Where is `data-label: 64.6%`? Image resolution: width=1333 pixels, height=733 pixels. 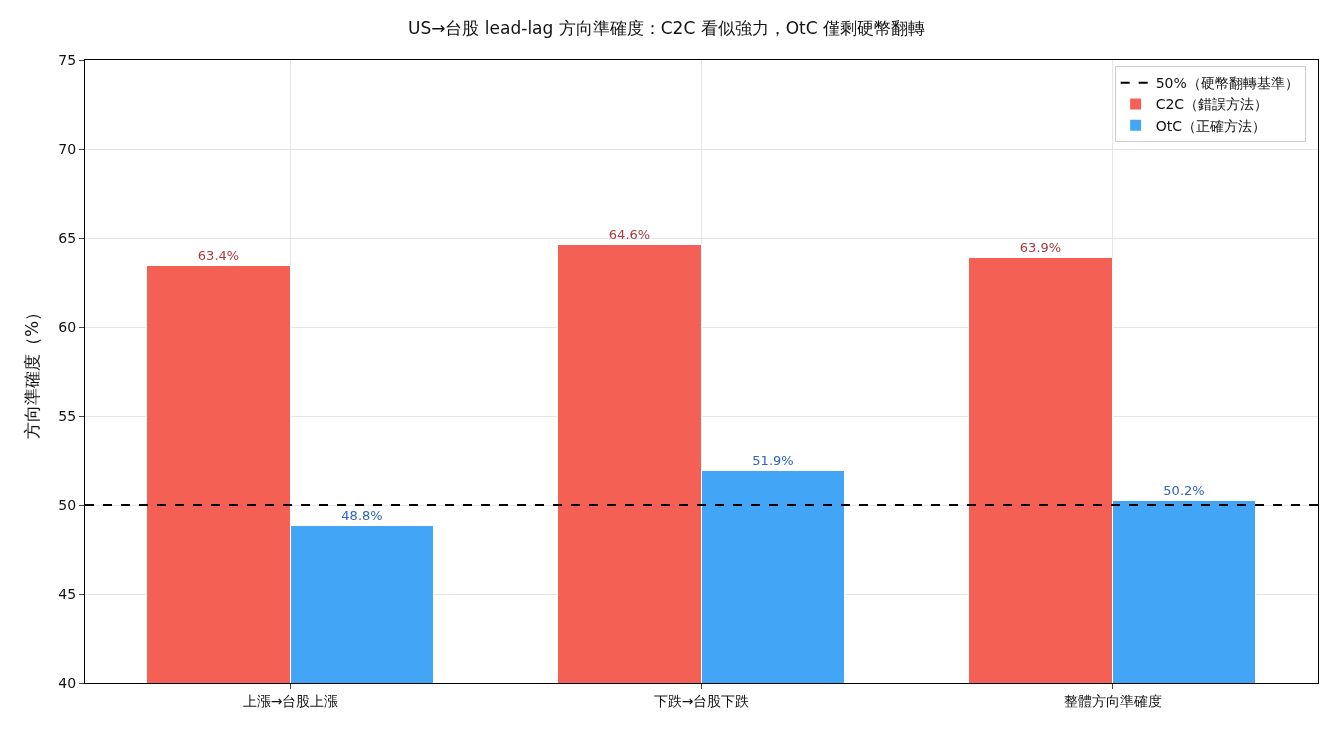 data-label: 64.6% is located at coordinates (629, 234).